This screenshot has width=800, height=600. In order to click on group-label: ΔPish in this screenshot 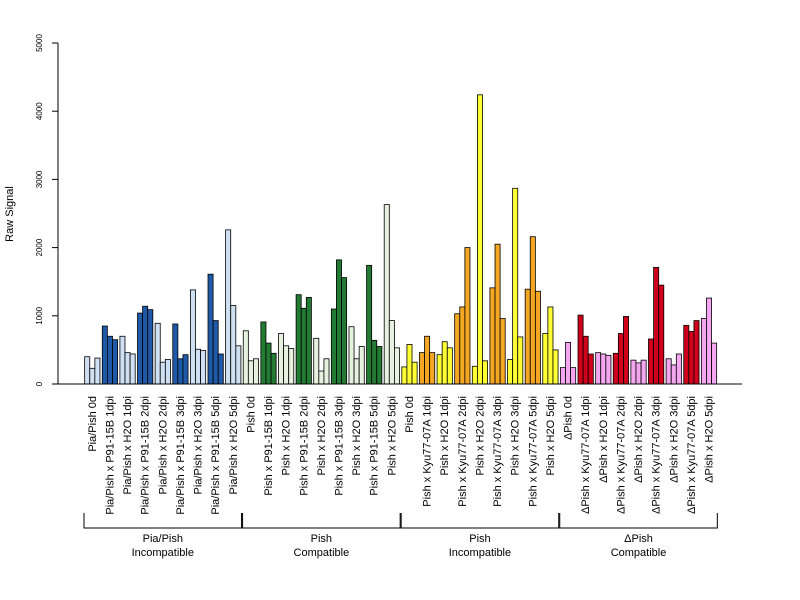, I will do `click(638, 539)`.